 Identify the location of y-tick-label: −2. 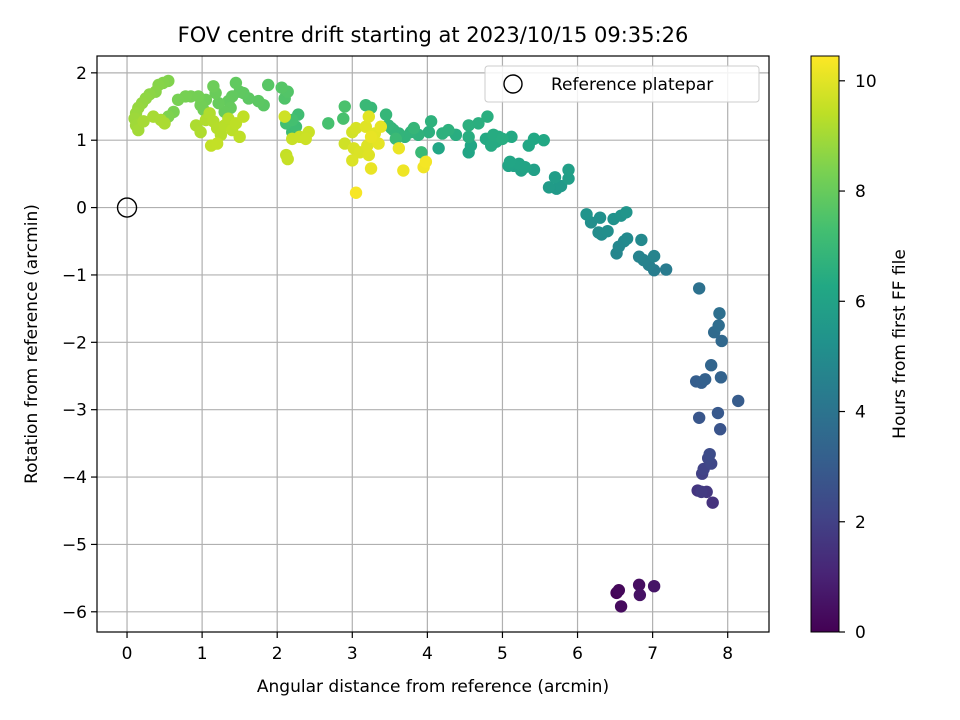
(74, 343).